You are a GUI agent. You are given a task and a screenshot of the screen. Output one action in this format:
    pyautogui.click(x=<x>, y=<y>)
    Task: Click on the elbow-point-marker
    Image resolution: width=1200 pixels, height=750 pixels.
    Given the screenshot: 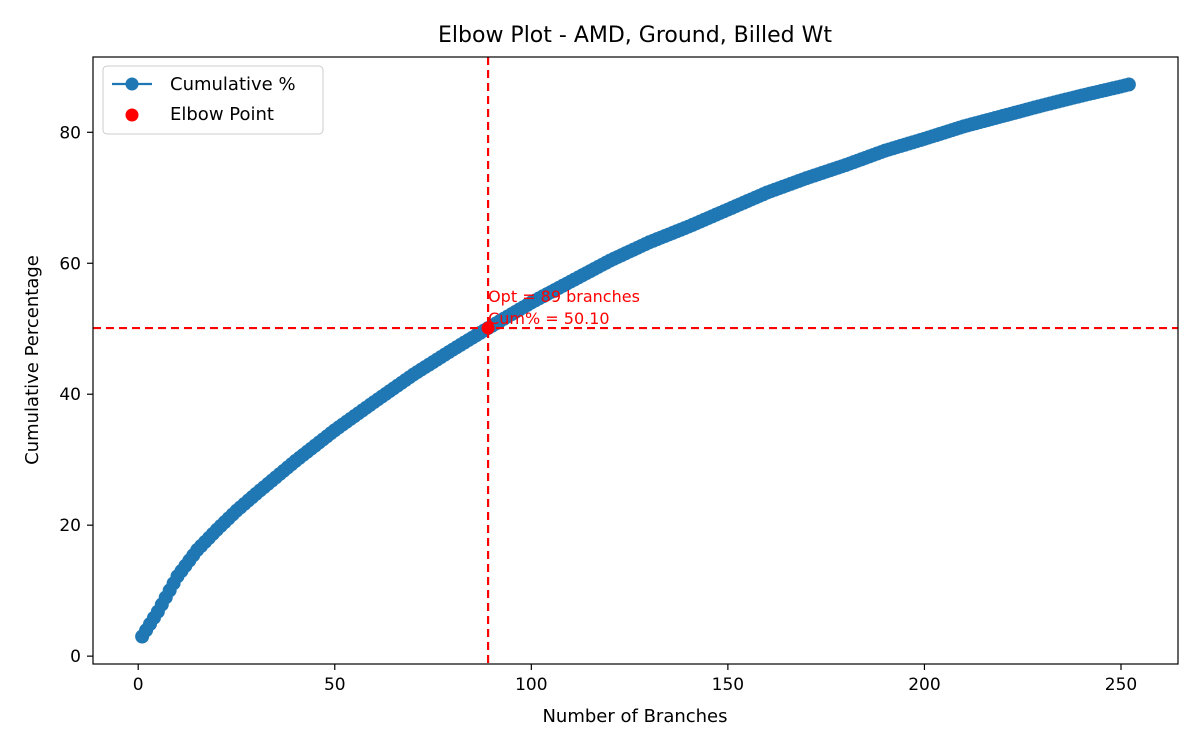 What is the action you would take?
    pyautogui.click(x=488, y=328)
    